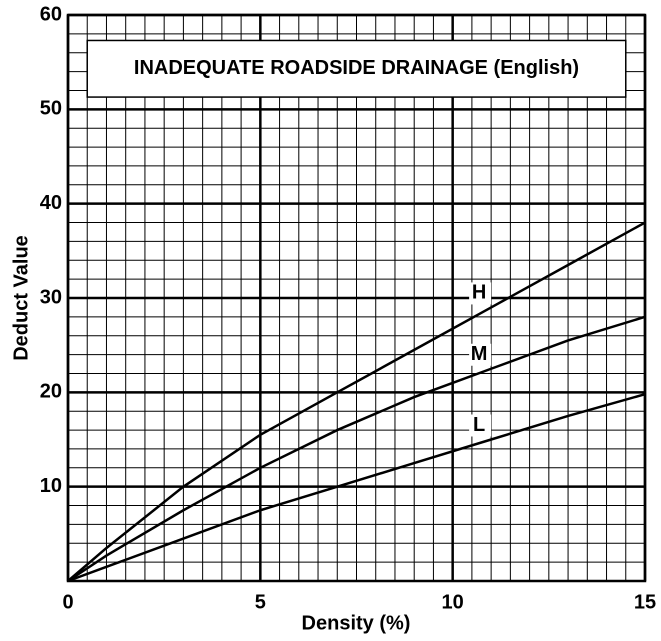  I want to click on y-tick-label: 30, so click(51, 297).